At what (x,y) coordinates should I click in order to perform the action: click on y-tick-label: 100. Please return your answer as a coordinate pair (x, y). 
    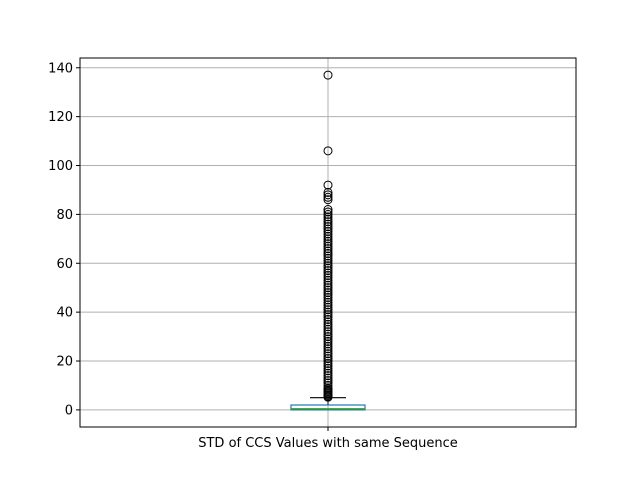
    Looking at the image, I should click on (60, 166).